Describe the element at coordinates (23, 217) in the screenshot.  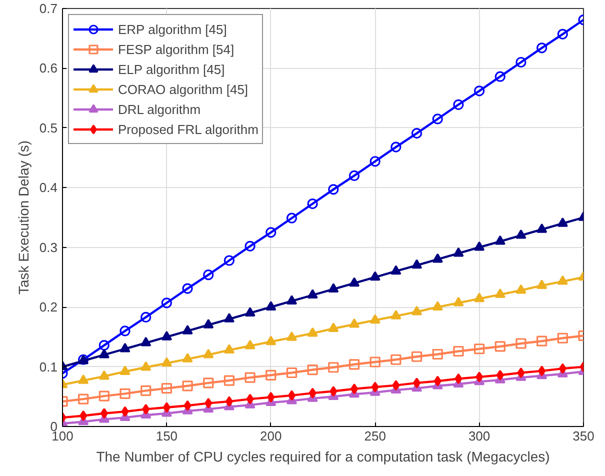
I see `y-axis-title: Task Execution Delay (s)` at that location.